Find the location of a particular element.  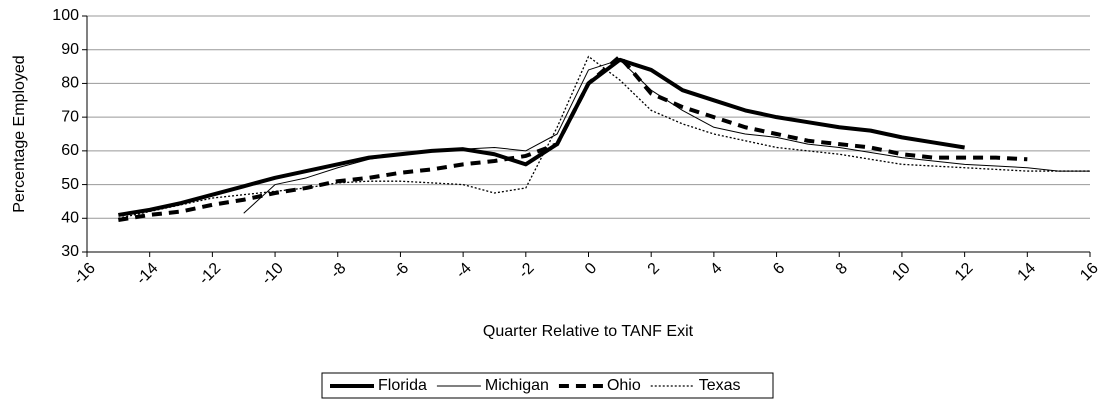

x-tick-label: -4 is located at coordinates (464, 271).